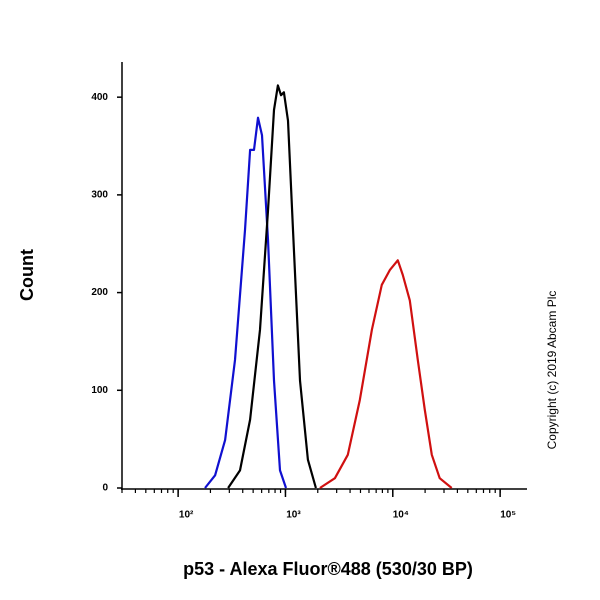  I want to click on y-tick-label: 200, so click(99, 292).